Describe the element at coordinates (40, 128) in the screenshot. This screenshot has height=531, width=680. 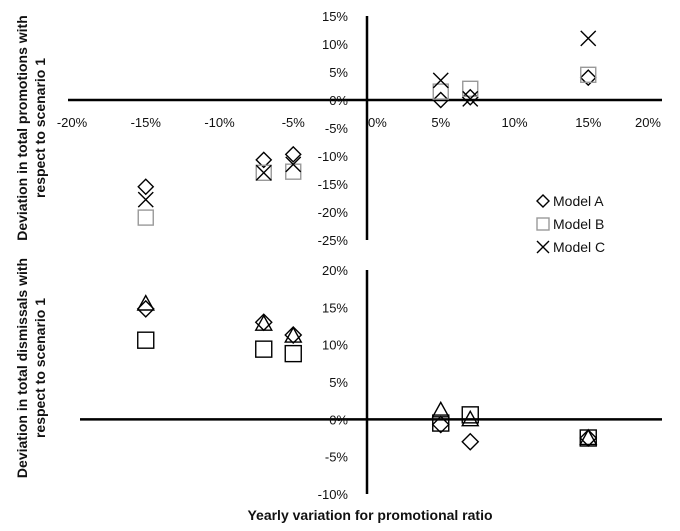
I see `promotions-y-axis-label-line2: respect to scenario 1` at that location.